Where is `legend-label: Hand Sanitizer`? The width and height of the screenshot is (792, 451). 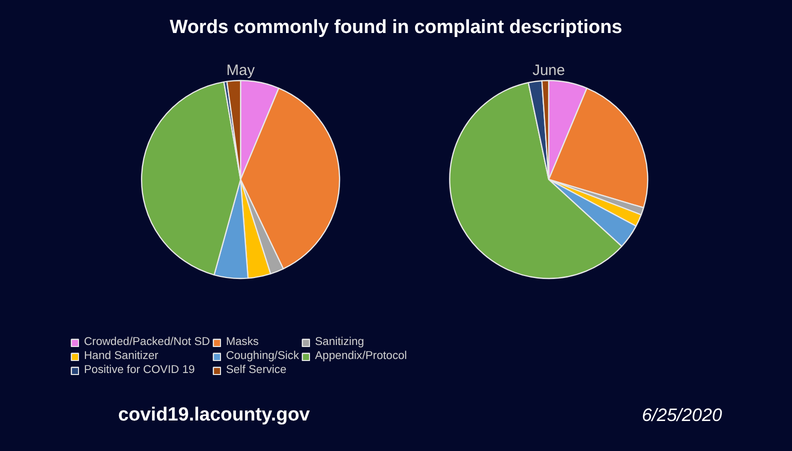 legend-label: Hand Sanitizer is located at coordinates (121, 356).